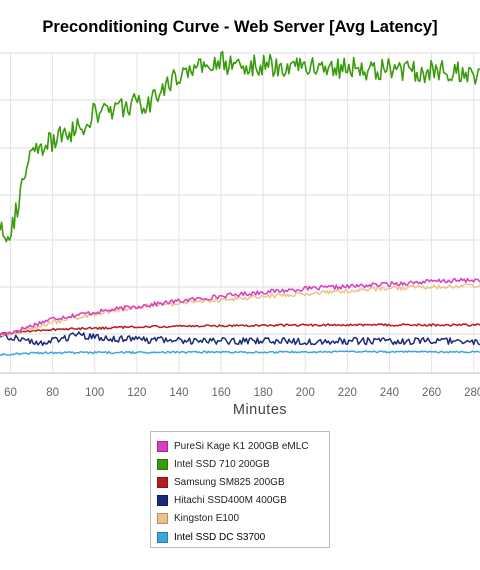  I want to click on x-tick-label: 220, so click(347, 393).